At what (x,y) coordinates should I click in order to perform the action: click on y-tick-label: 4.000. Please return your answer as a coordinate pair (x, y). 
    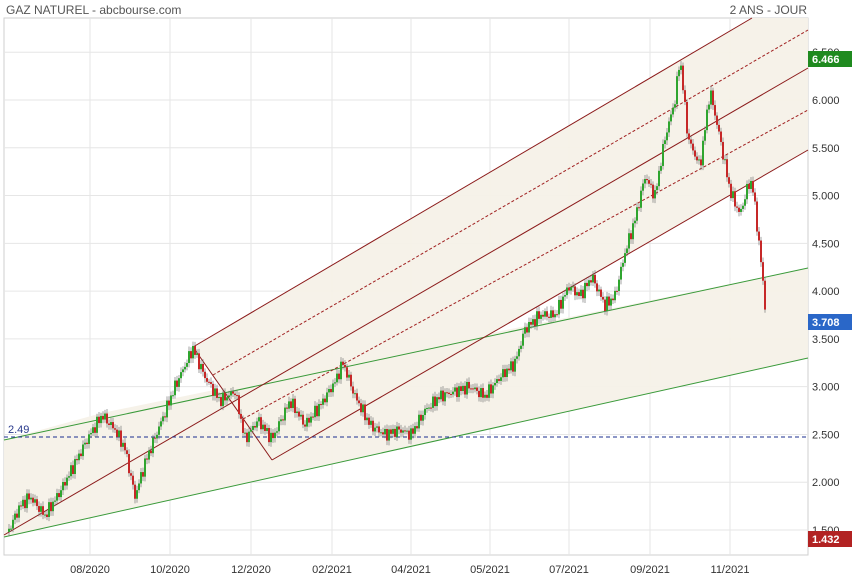
    Looking at the image, I should click on (826, 292).